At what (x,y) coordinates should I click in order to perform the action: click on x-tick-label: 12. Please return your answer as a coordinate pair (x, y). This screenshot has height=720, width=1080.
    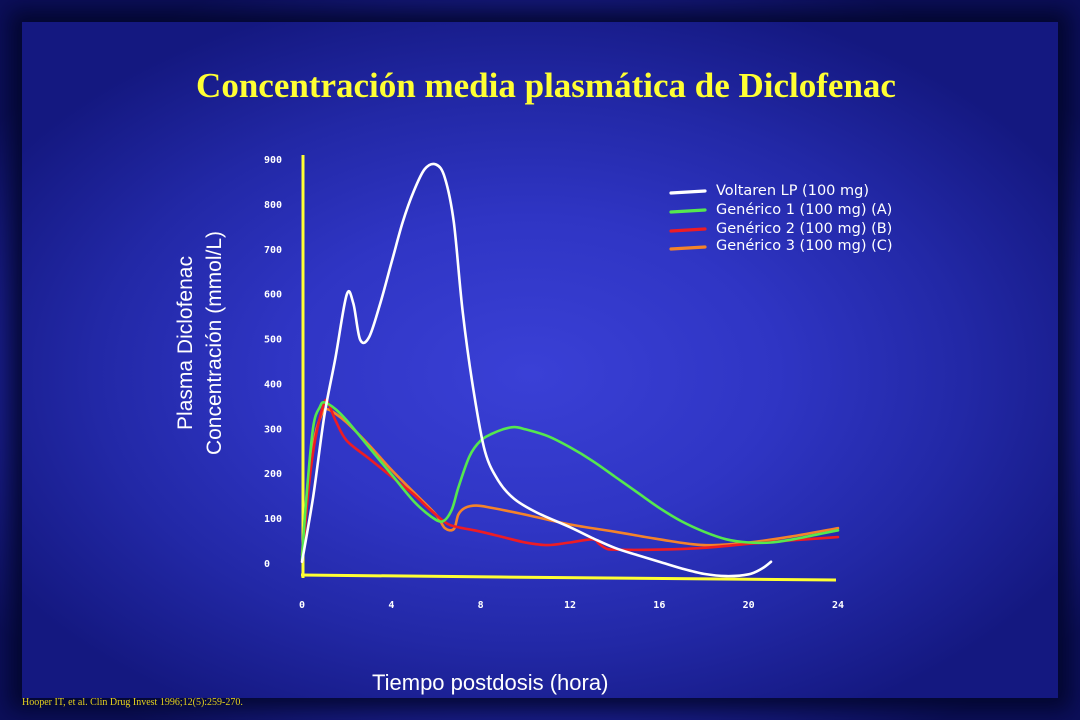
    Looking at the image, I should click on (570, 605).